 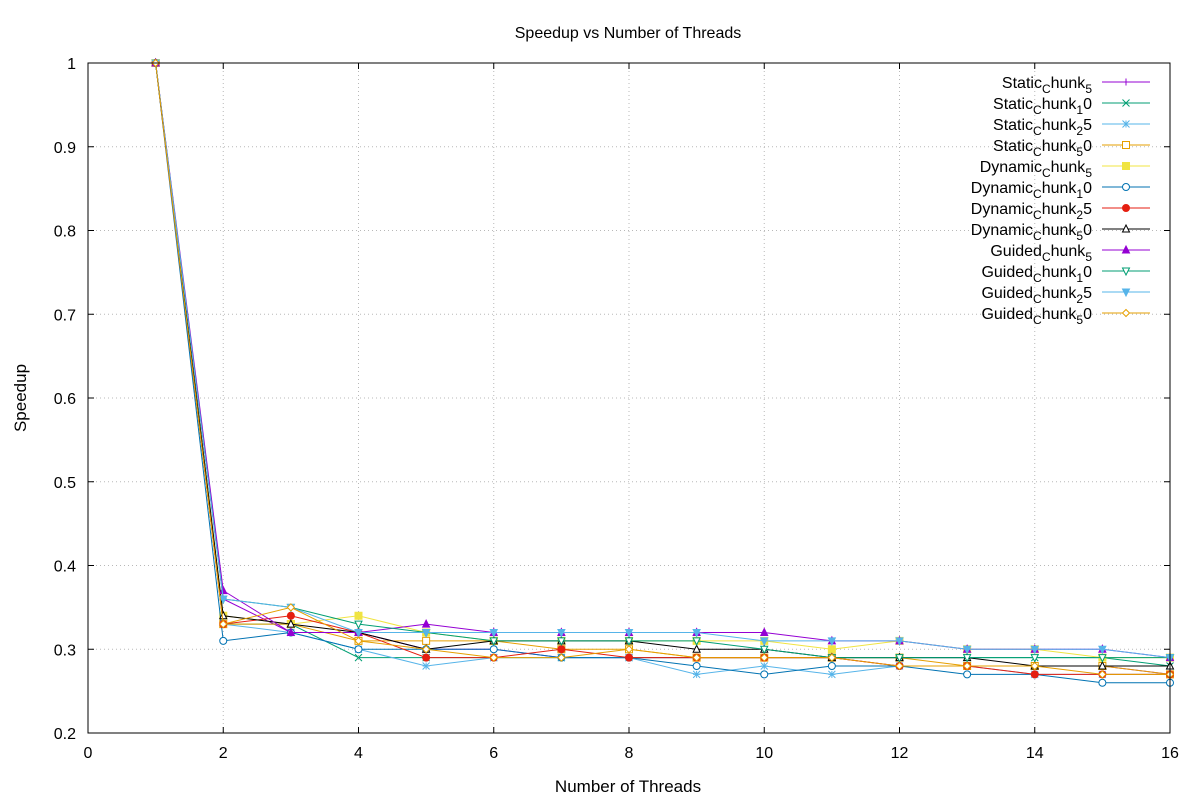 I want to click on legend-label: StaticChunk50, so click(x=1042, y=148).